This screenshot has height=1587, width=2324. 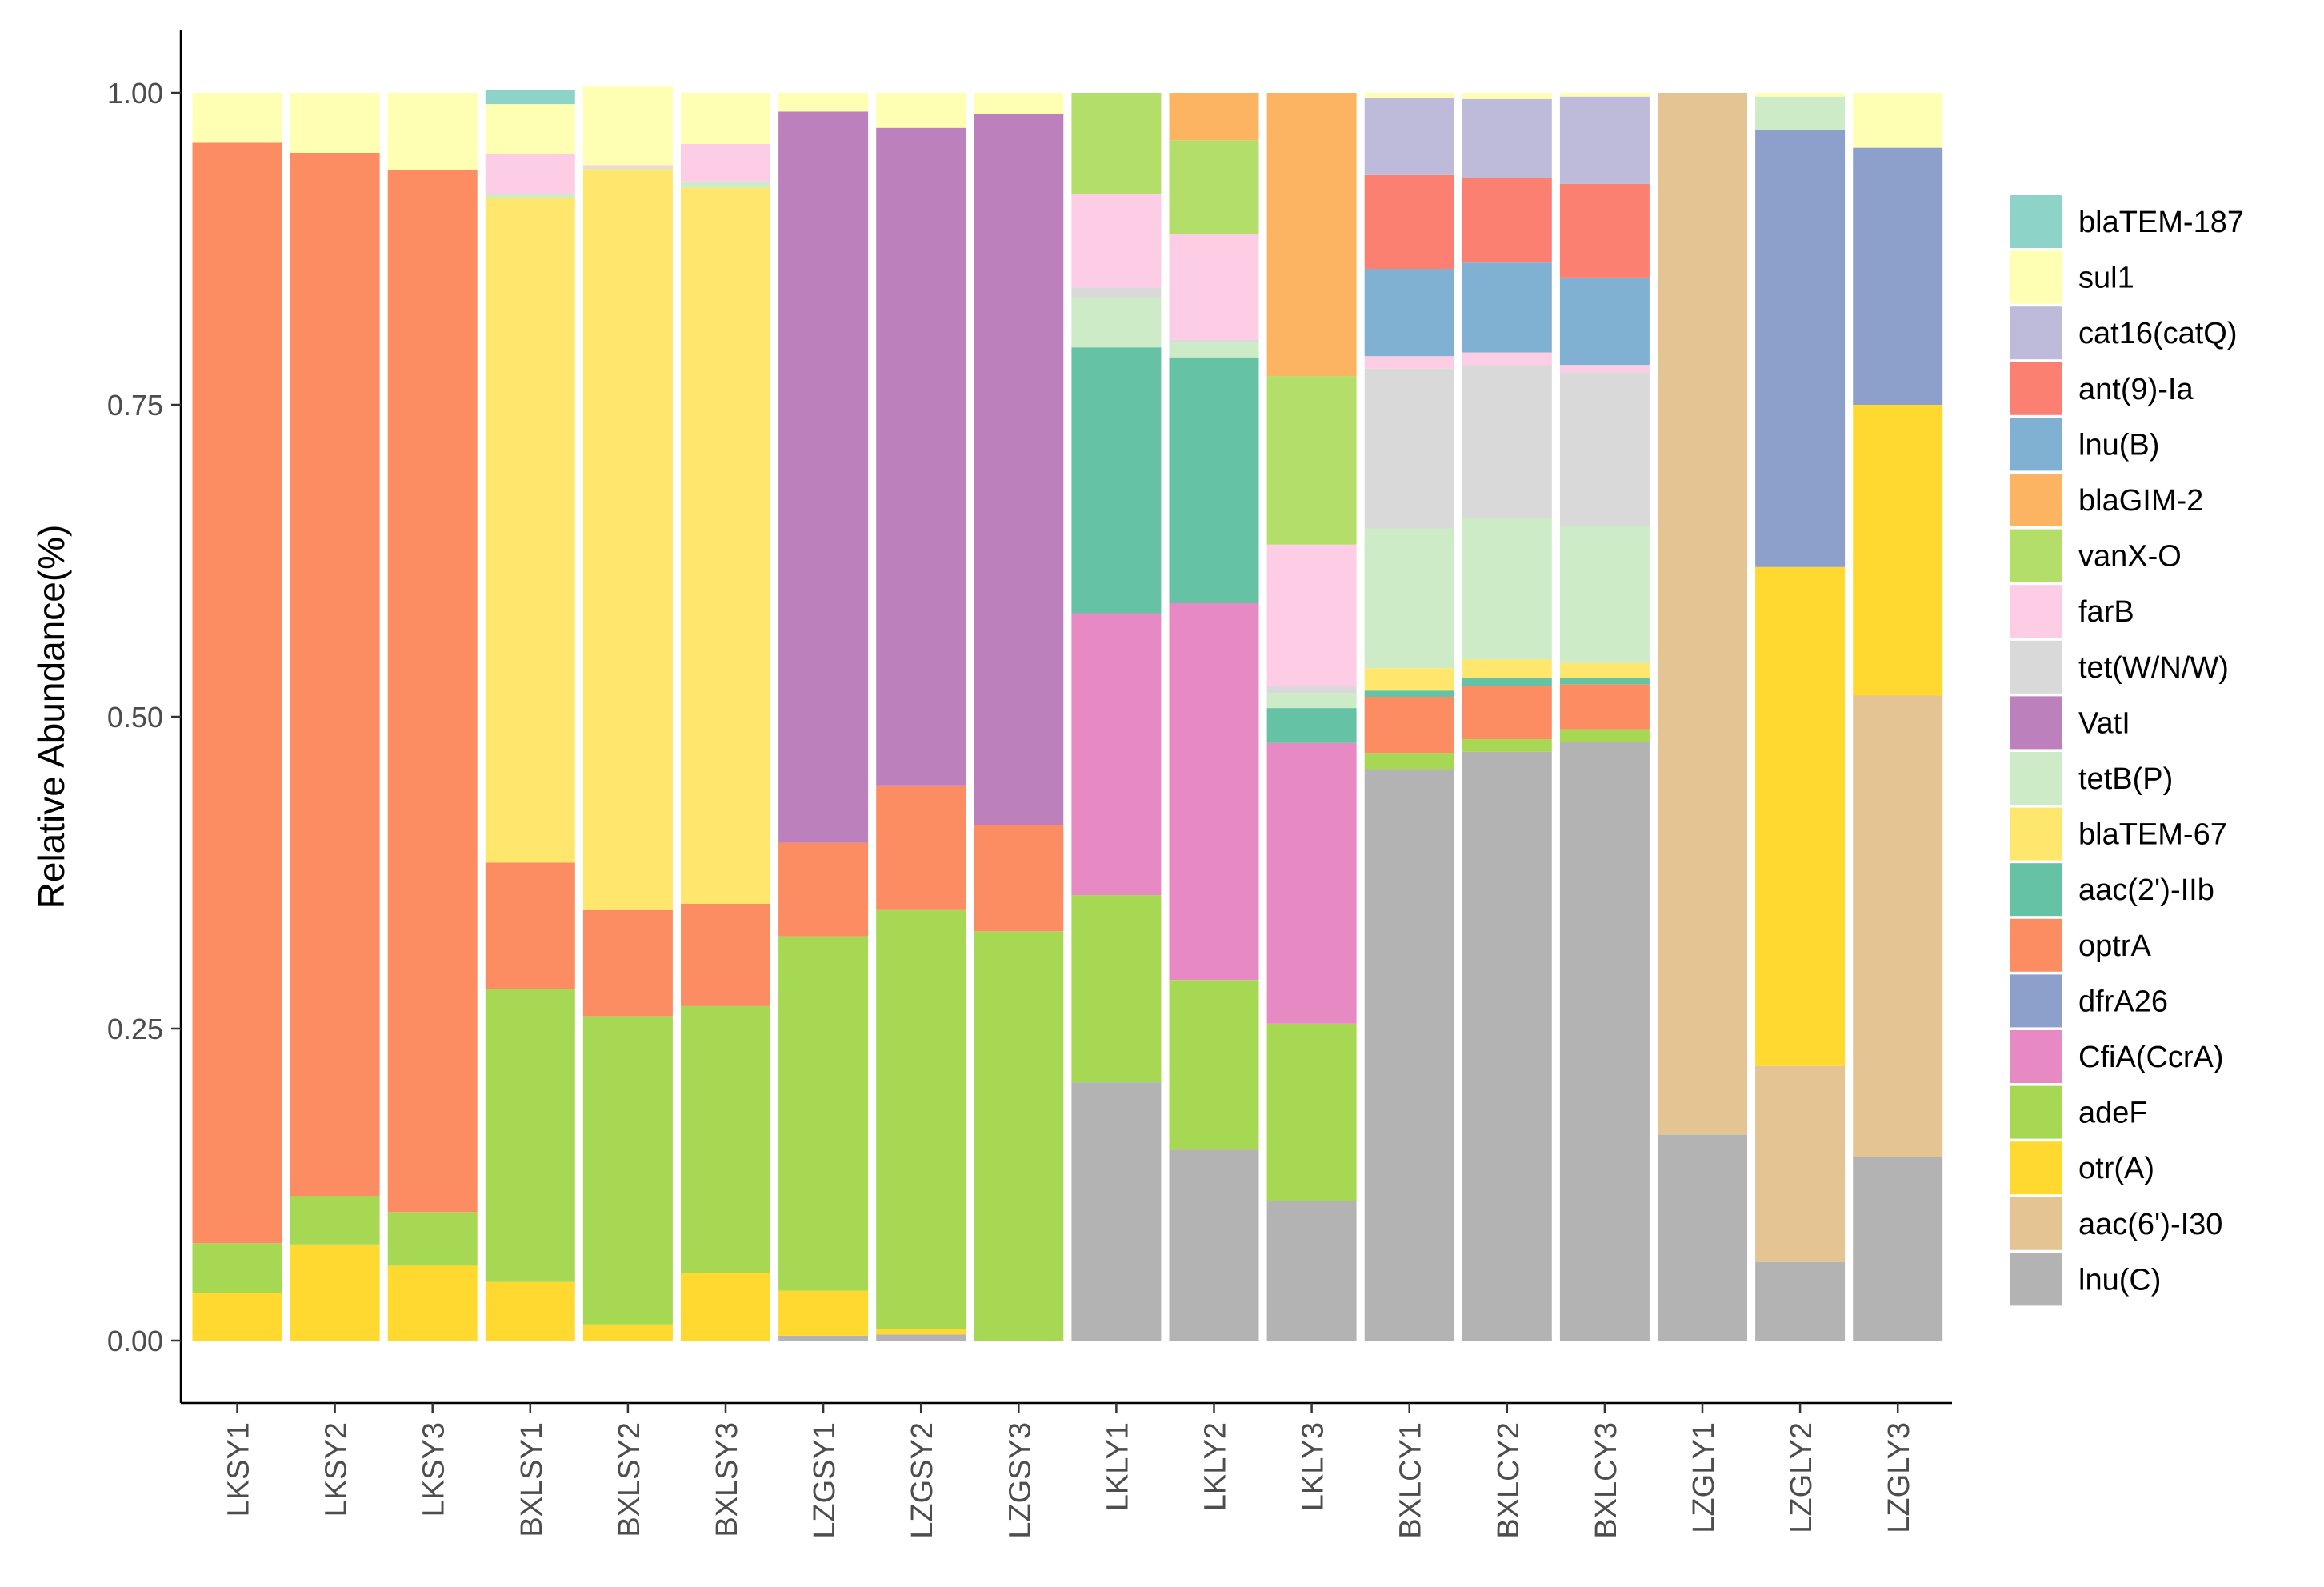 What do you see at coordinates (532, 1480) in the screenshot?
I see `x-tick-label: BXLSY1` at bounding box center [532, 1480].